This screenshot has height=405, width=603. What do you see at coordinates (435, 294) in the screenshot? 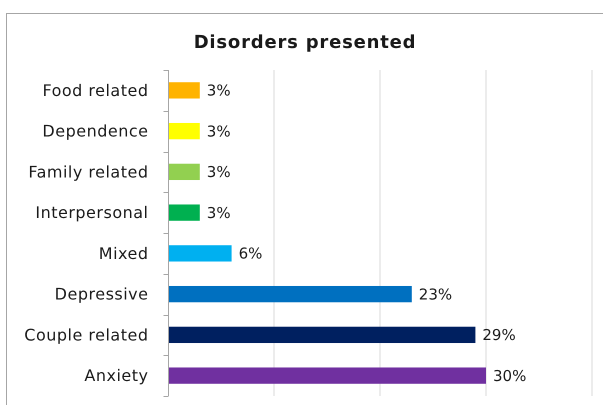
I see `data-label: 23%` at bounding box center [435, 294].